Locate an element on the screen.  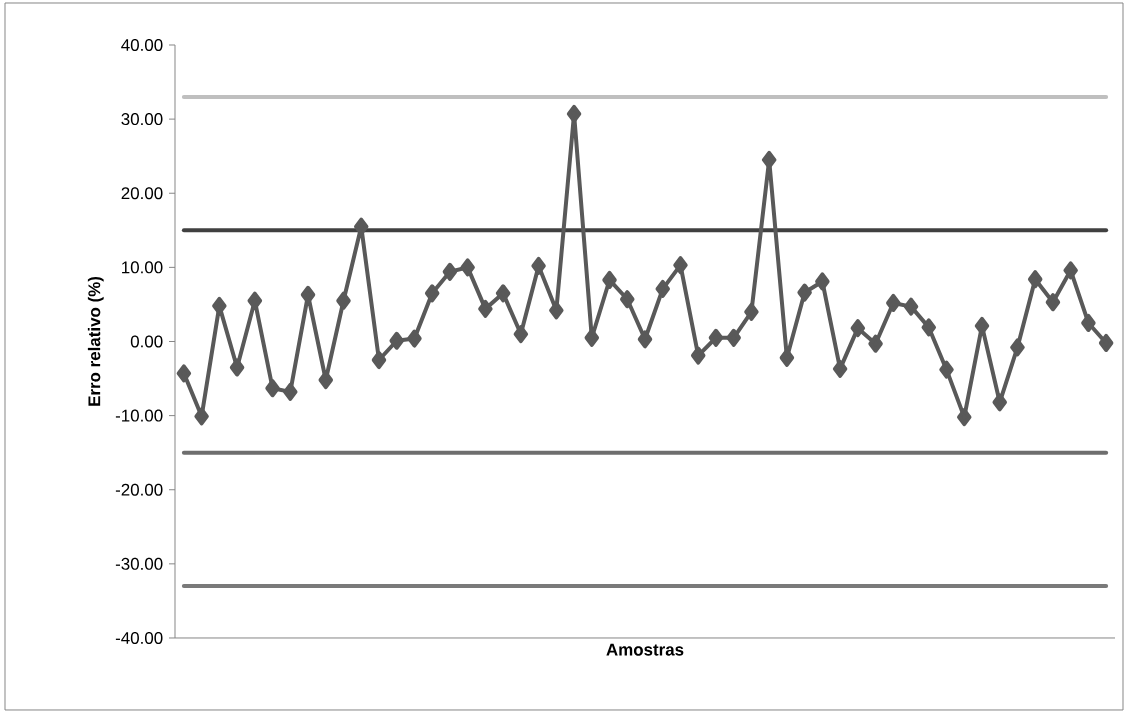
y-axis-title: Erro relativo (%) is located at coordinates (95, 341).